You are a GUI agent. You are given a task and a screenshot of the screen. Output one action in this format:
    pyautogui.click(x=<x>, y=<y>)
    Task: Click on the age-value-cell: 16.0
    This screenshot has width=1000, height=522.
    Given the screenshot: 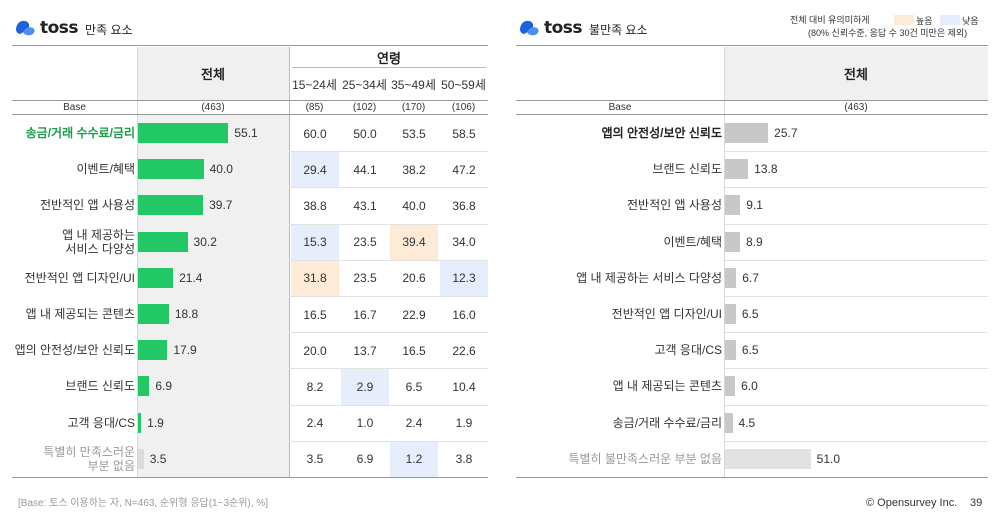 What is the action you would take?
    pyautogui.click(x=464, y=314)
    